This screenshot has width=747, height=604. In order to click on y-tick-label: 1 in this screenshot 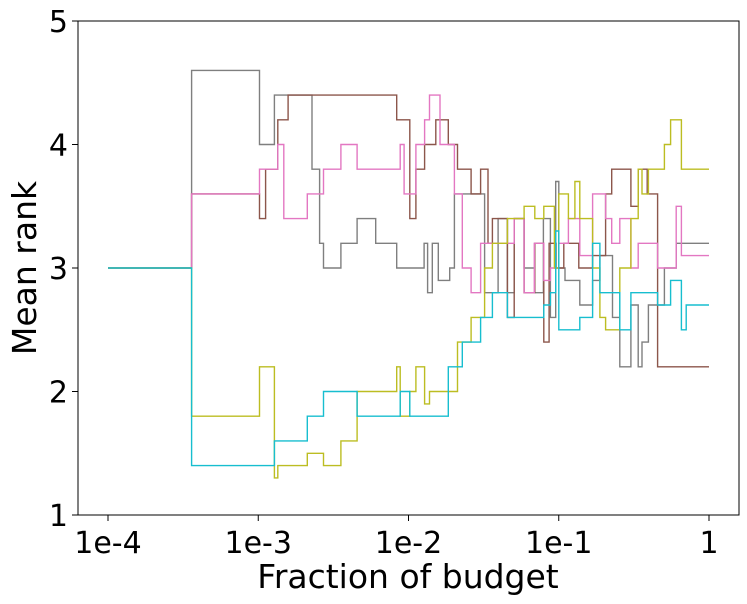, I will do `click(58, 516)`.